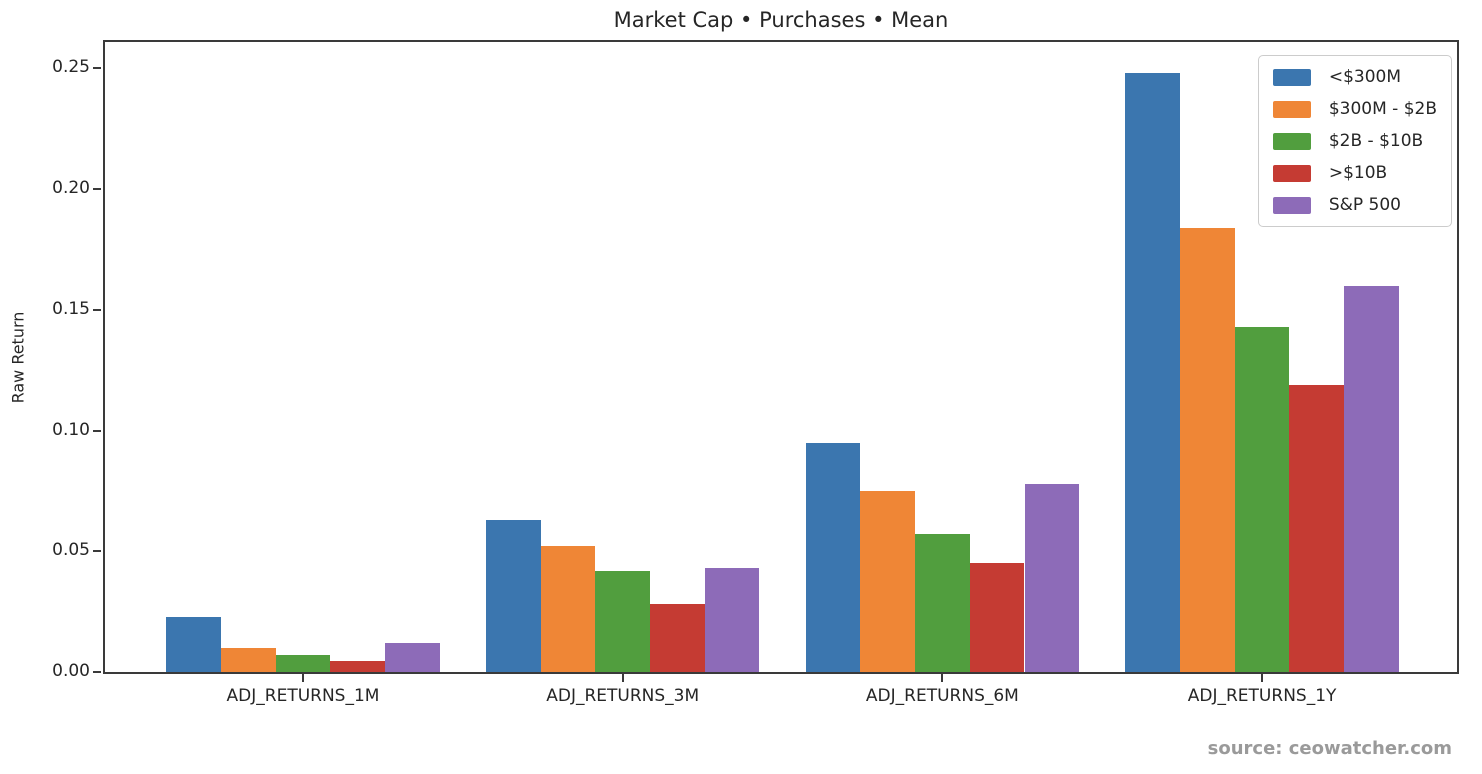 The image size is (1482, 774). What do you see at coordinates (1371, 478) in the screenshot?
I see `bar-s-p-500-adj-returns-1y` at bounding box center [1371, 478].